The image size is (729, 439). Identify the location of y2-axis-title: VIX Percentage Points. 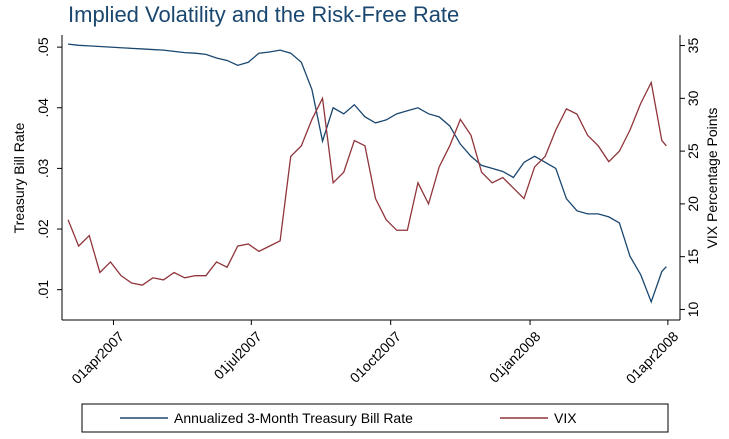
(712, 178).